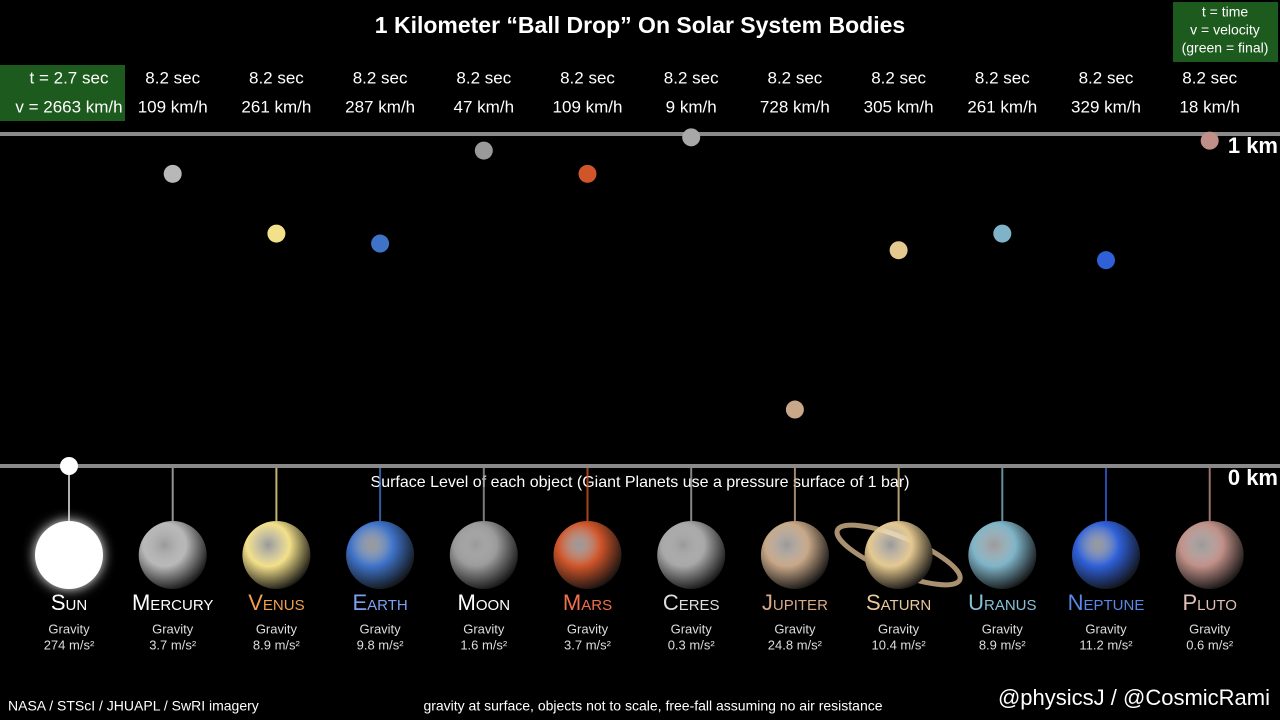 This screenshot has width=1280, height=720. I want to click on level-label: 0 km, so click(1253, 477).